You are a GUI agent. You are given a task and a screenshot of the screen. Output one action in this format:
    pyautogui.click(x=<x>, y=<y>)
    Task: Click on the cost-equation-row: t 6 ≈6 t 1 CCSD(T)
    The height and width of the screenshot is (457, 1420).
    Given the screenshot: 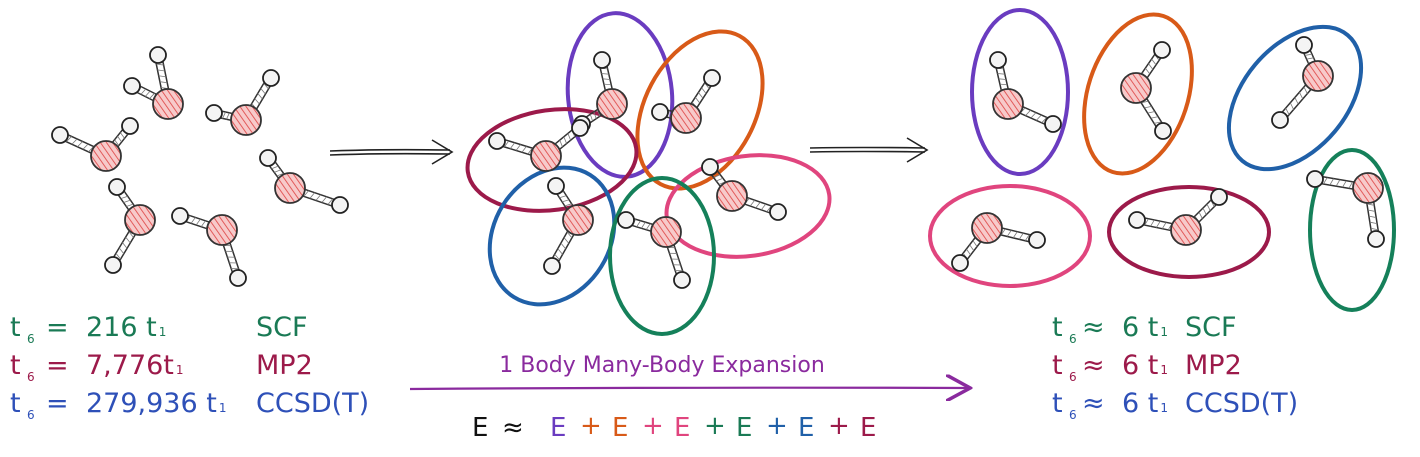 What is the action you would take?
    pyautogui.click(x=1175, y=405)
    